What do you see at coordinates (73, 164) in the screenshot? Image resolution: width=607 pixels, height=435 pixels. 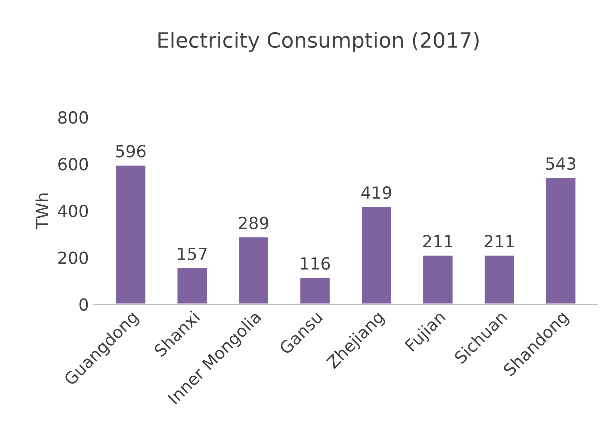 I see `y-tick-label: 600` at bounding box center [73, 164].